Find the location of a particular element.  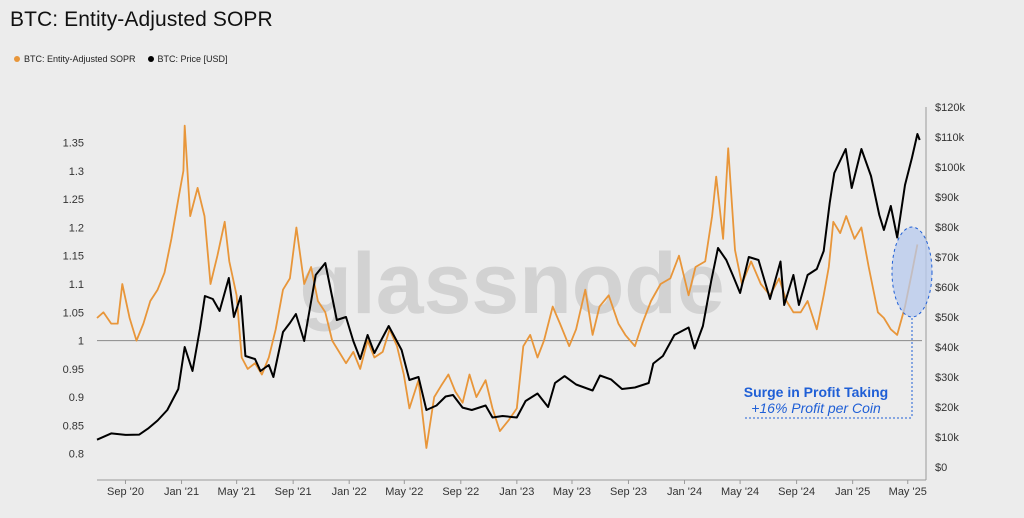

left-tick-label: 1.3 is located at coordinates (76, 172).